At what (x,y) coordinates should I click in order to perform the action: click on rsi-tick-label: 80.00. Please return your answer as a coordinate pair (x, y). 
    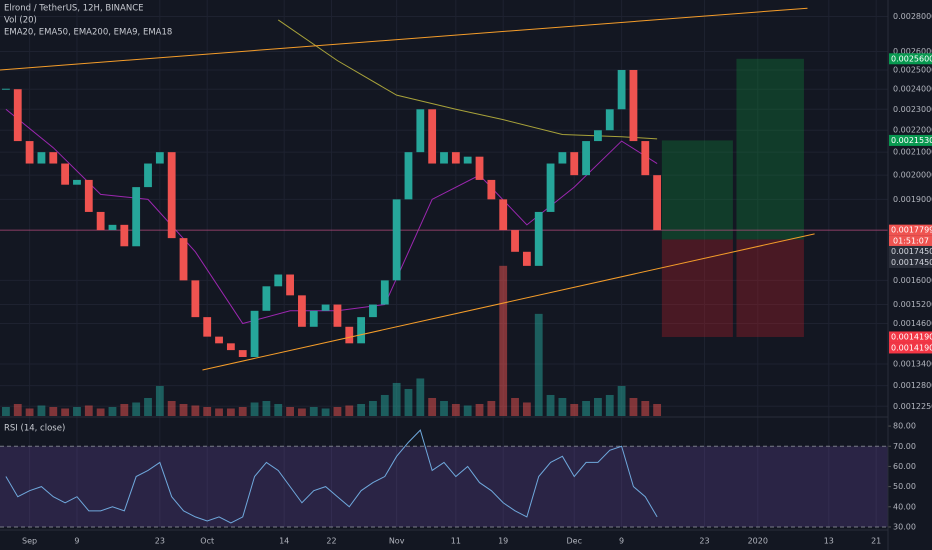
    Looking at the image, I should click on (904, 426).